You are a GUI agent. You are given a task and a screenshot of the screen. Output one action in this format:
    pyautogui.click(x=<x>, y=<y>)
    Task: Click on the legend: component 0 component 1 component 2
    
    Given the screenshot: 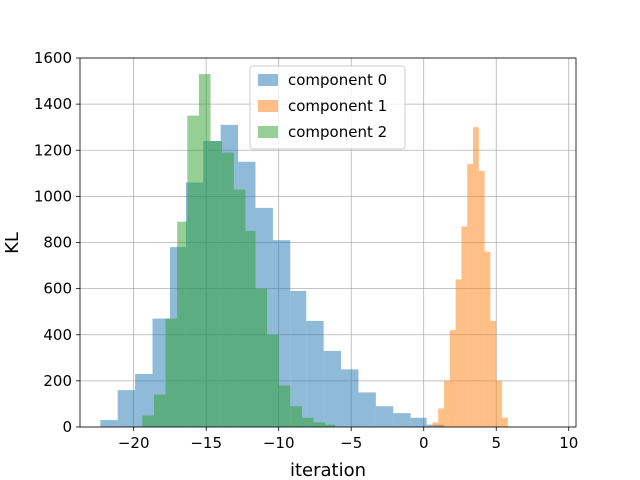 What is the action you would take?
    pyautogui.click(x=327, y=107)
    